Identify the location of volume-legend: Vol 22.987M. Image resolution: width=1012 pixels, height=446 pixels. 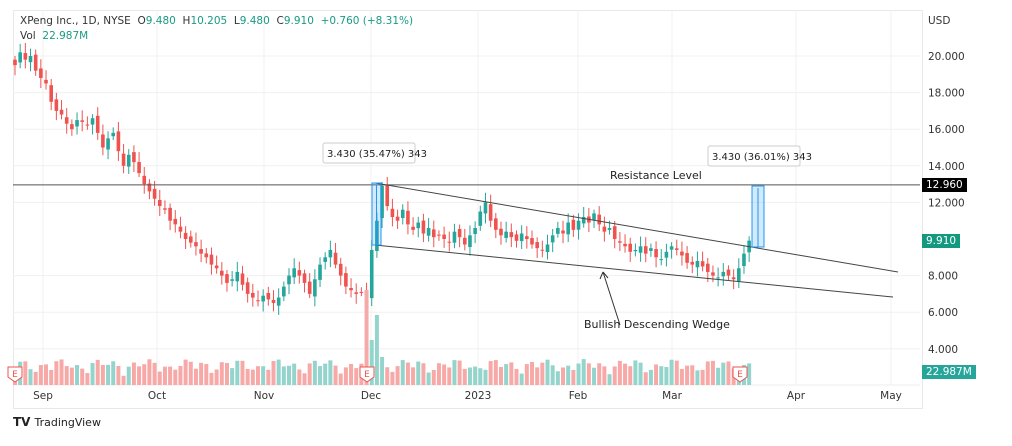
(54, 36).